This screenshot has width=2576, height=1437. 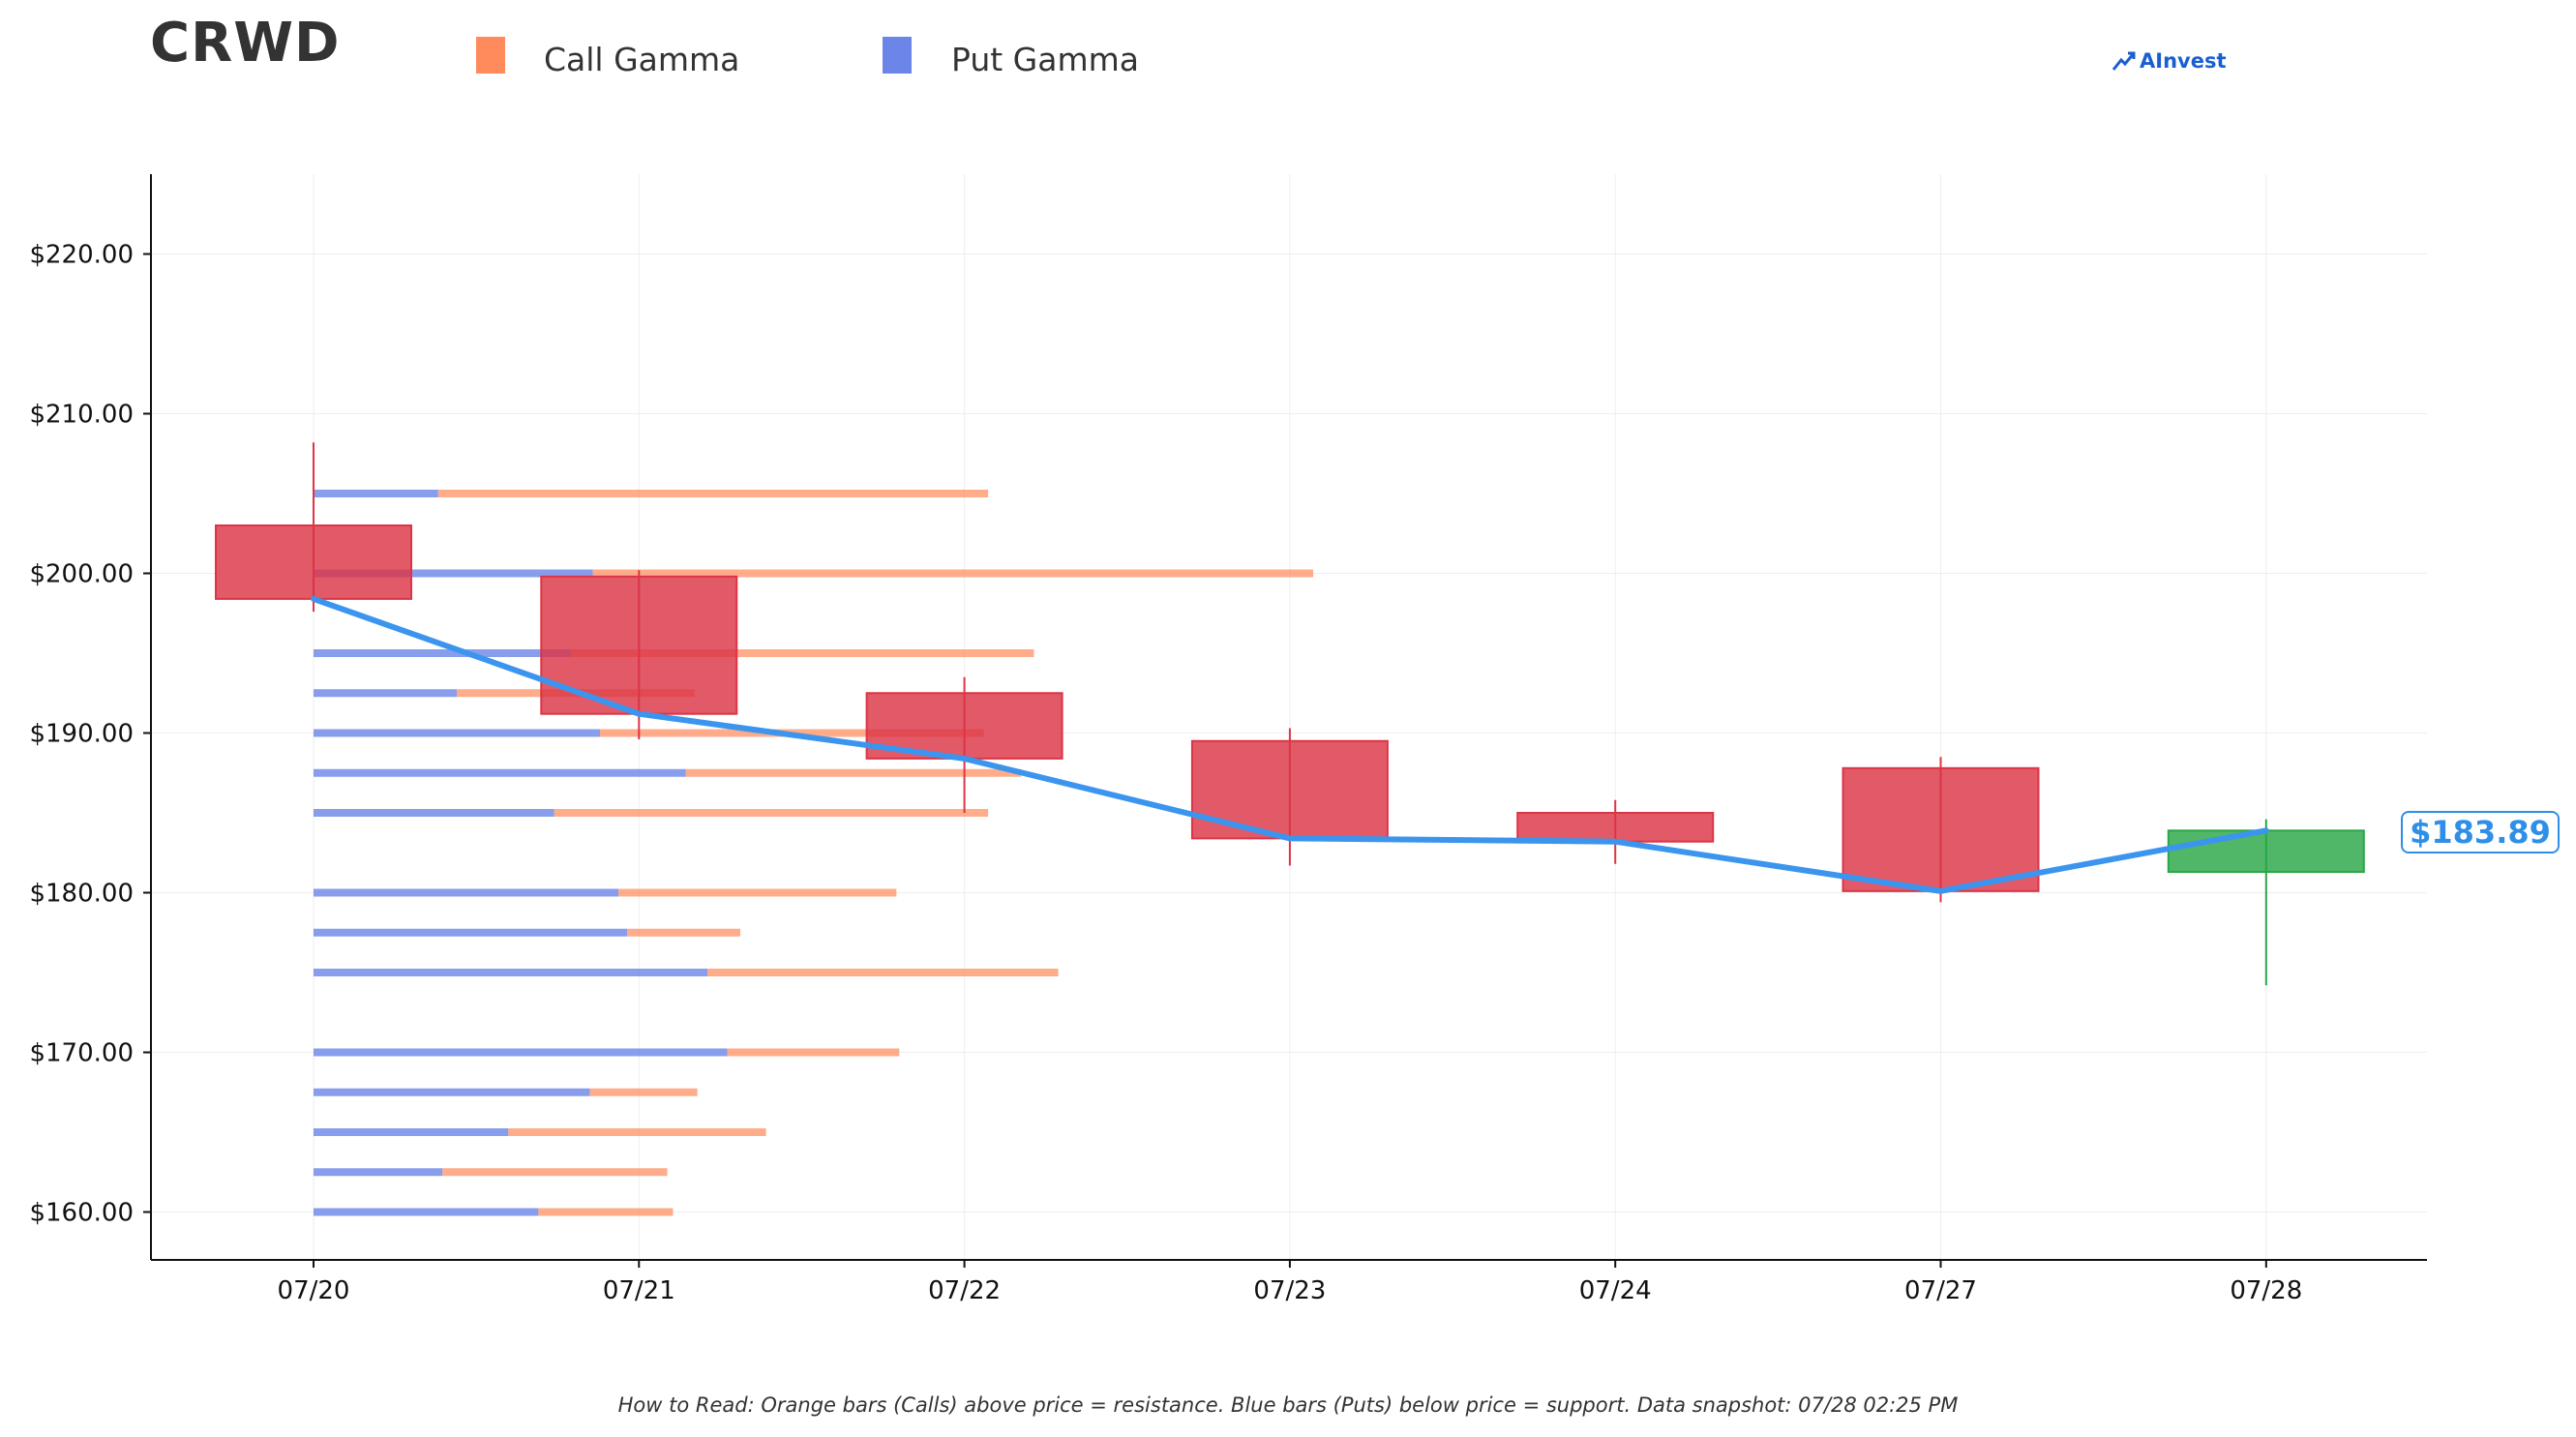 What do you see at coordinates (2480, 832) in the screenshot?
I see `last-price-badge: $183.89` at bounding box center [2480, 832].